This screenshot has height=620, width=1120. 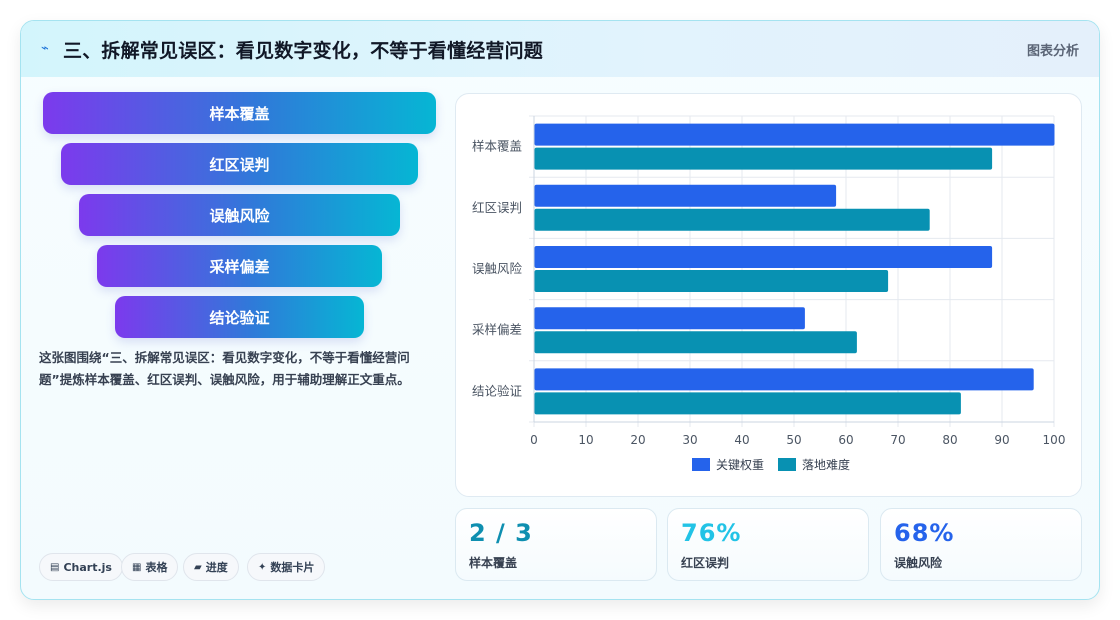 I want to click on header-tag: 图表分析, so click(x=1052, y=51).